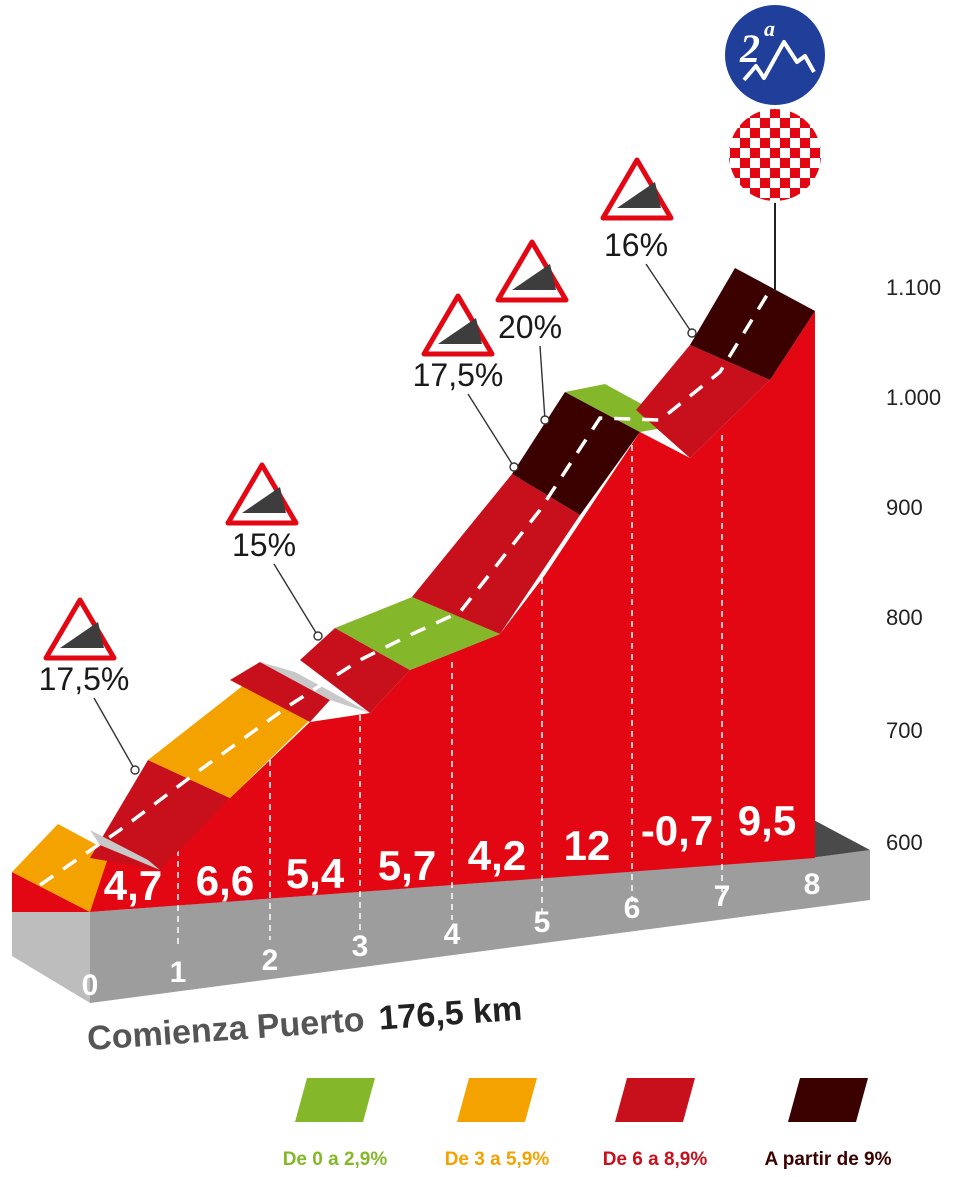 The width and height of the screenshot is (960, 1177). What do you see at coordinates (769, 28) in the screenshot?
I see `category-superscript: a` at bounding box center [769, 28].